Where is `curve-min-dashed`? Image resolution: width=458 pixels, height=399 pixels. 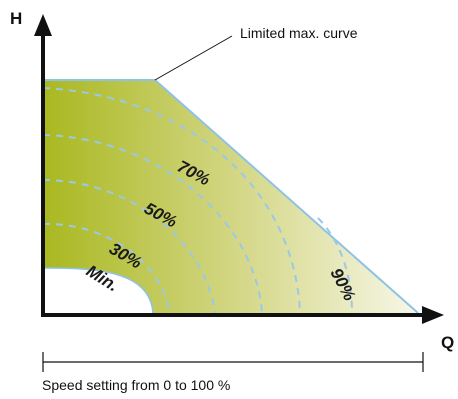 curve-min-dashed is located at coordinates (106, 268).